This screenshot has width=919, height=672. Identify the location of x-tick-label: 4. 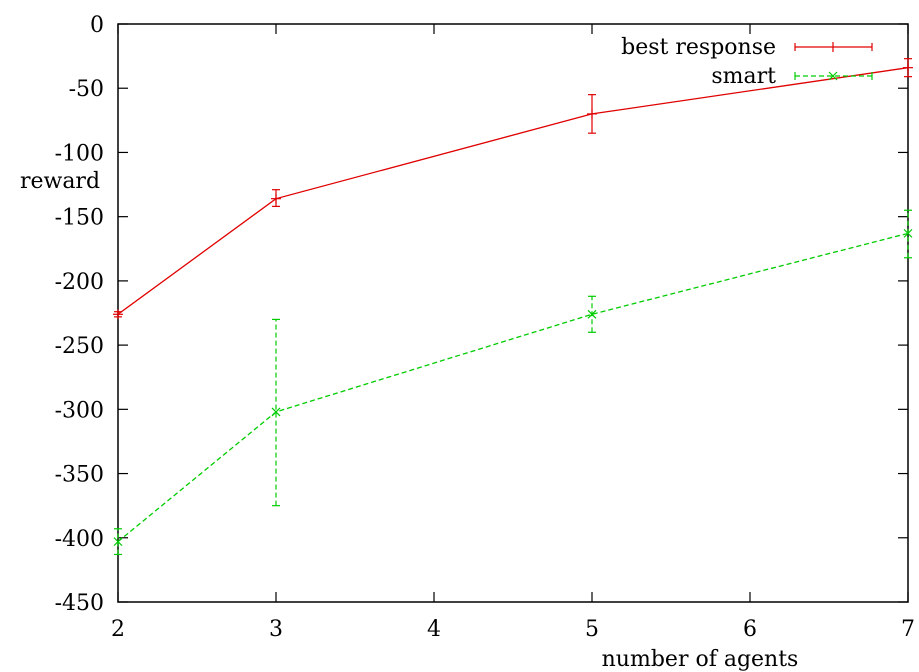
(434, 629).